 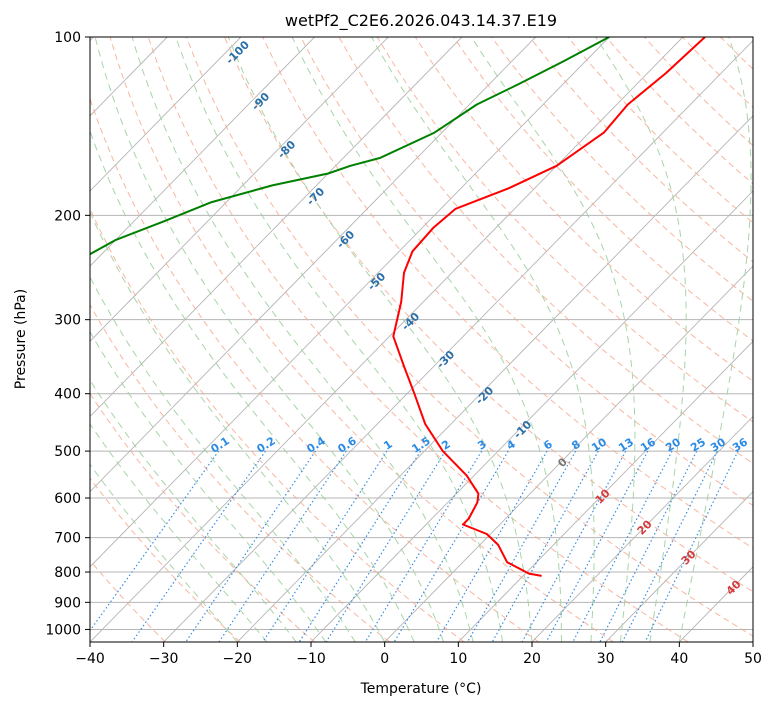 What do you see at coordinates (376, 281) in the screenshot?
I see `dry-adiabat-label: -50` at bounding box center [376, 281].